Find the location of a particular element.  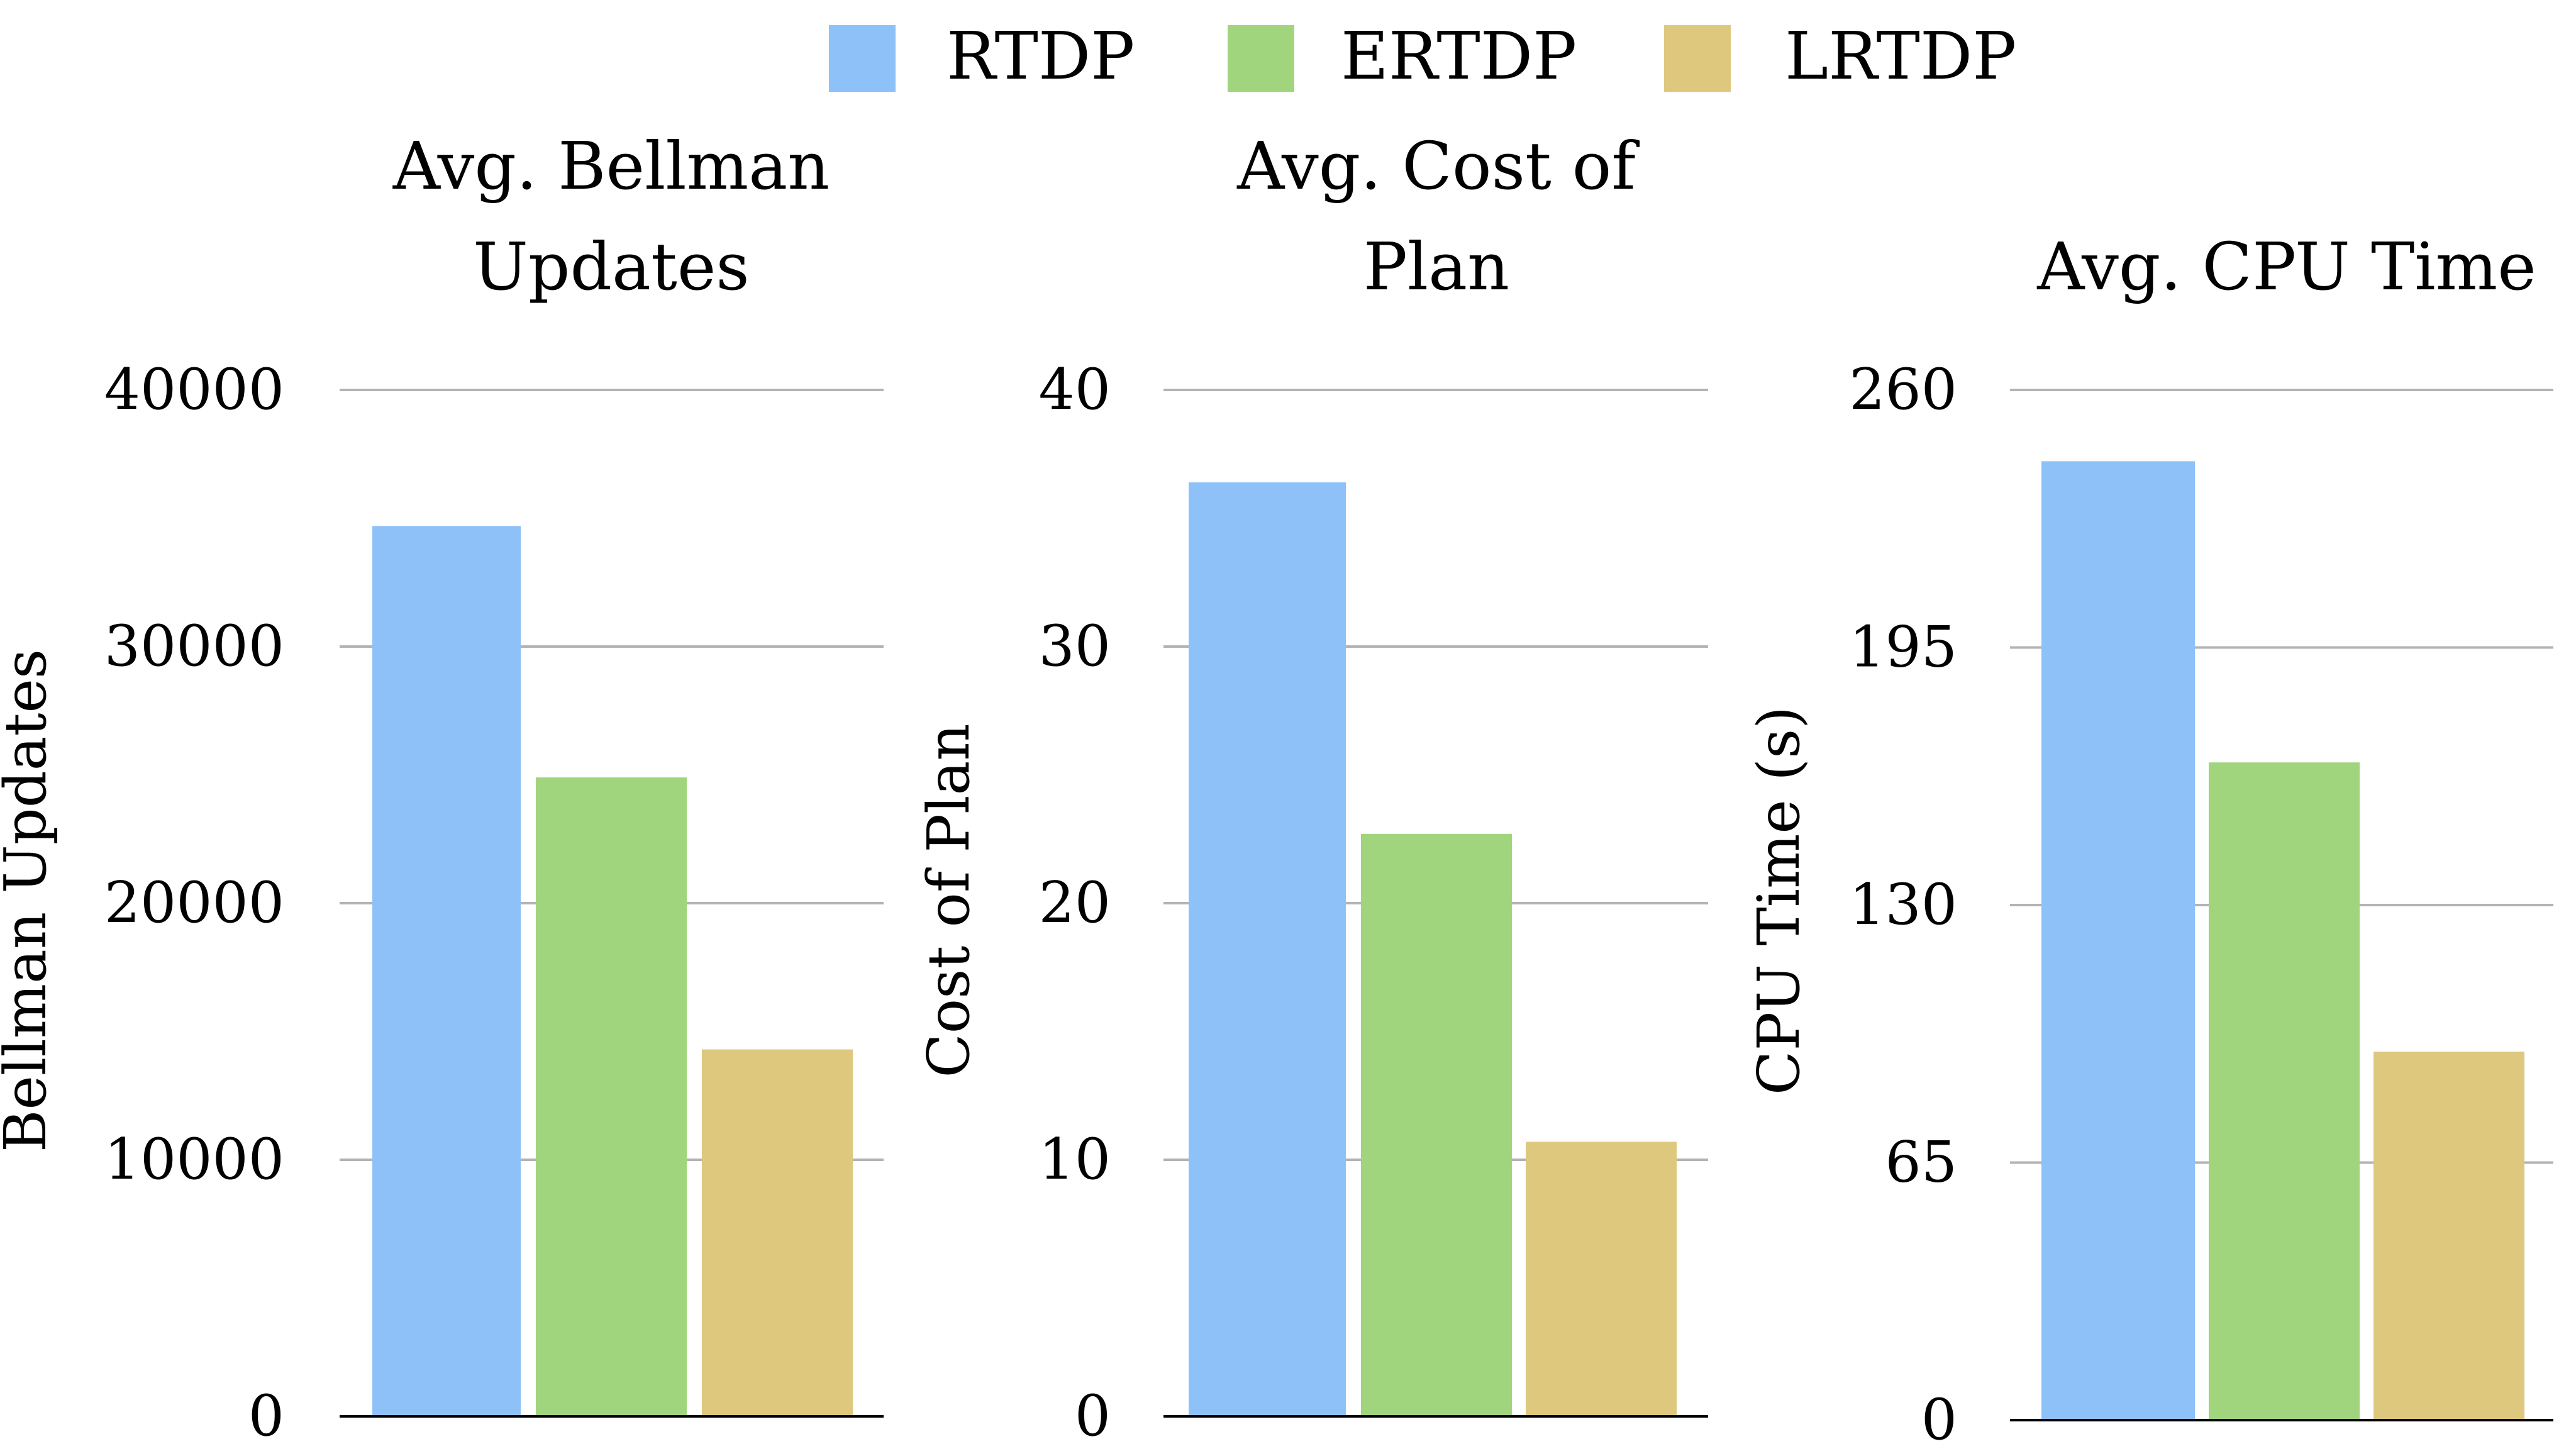

y-tick-label: 40000 is located at coordinates (194, 390).